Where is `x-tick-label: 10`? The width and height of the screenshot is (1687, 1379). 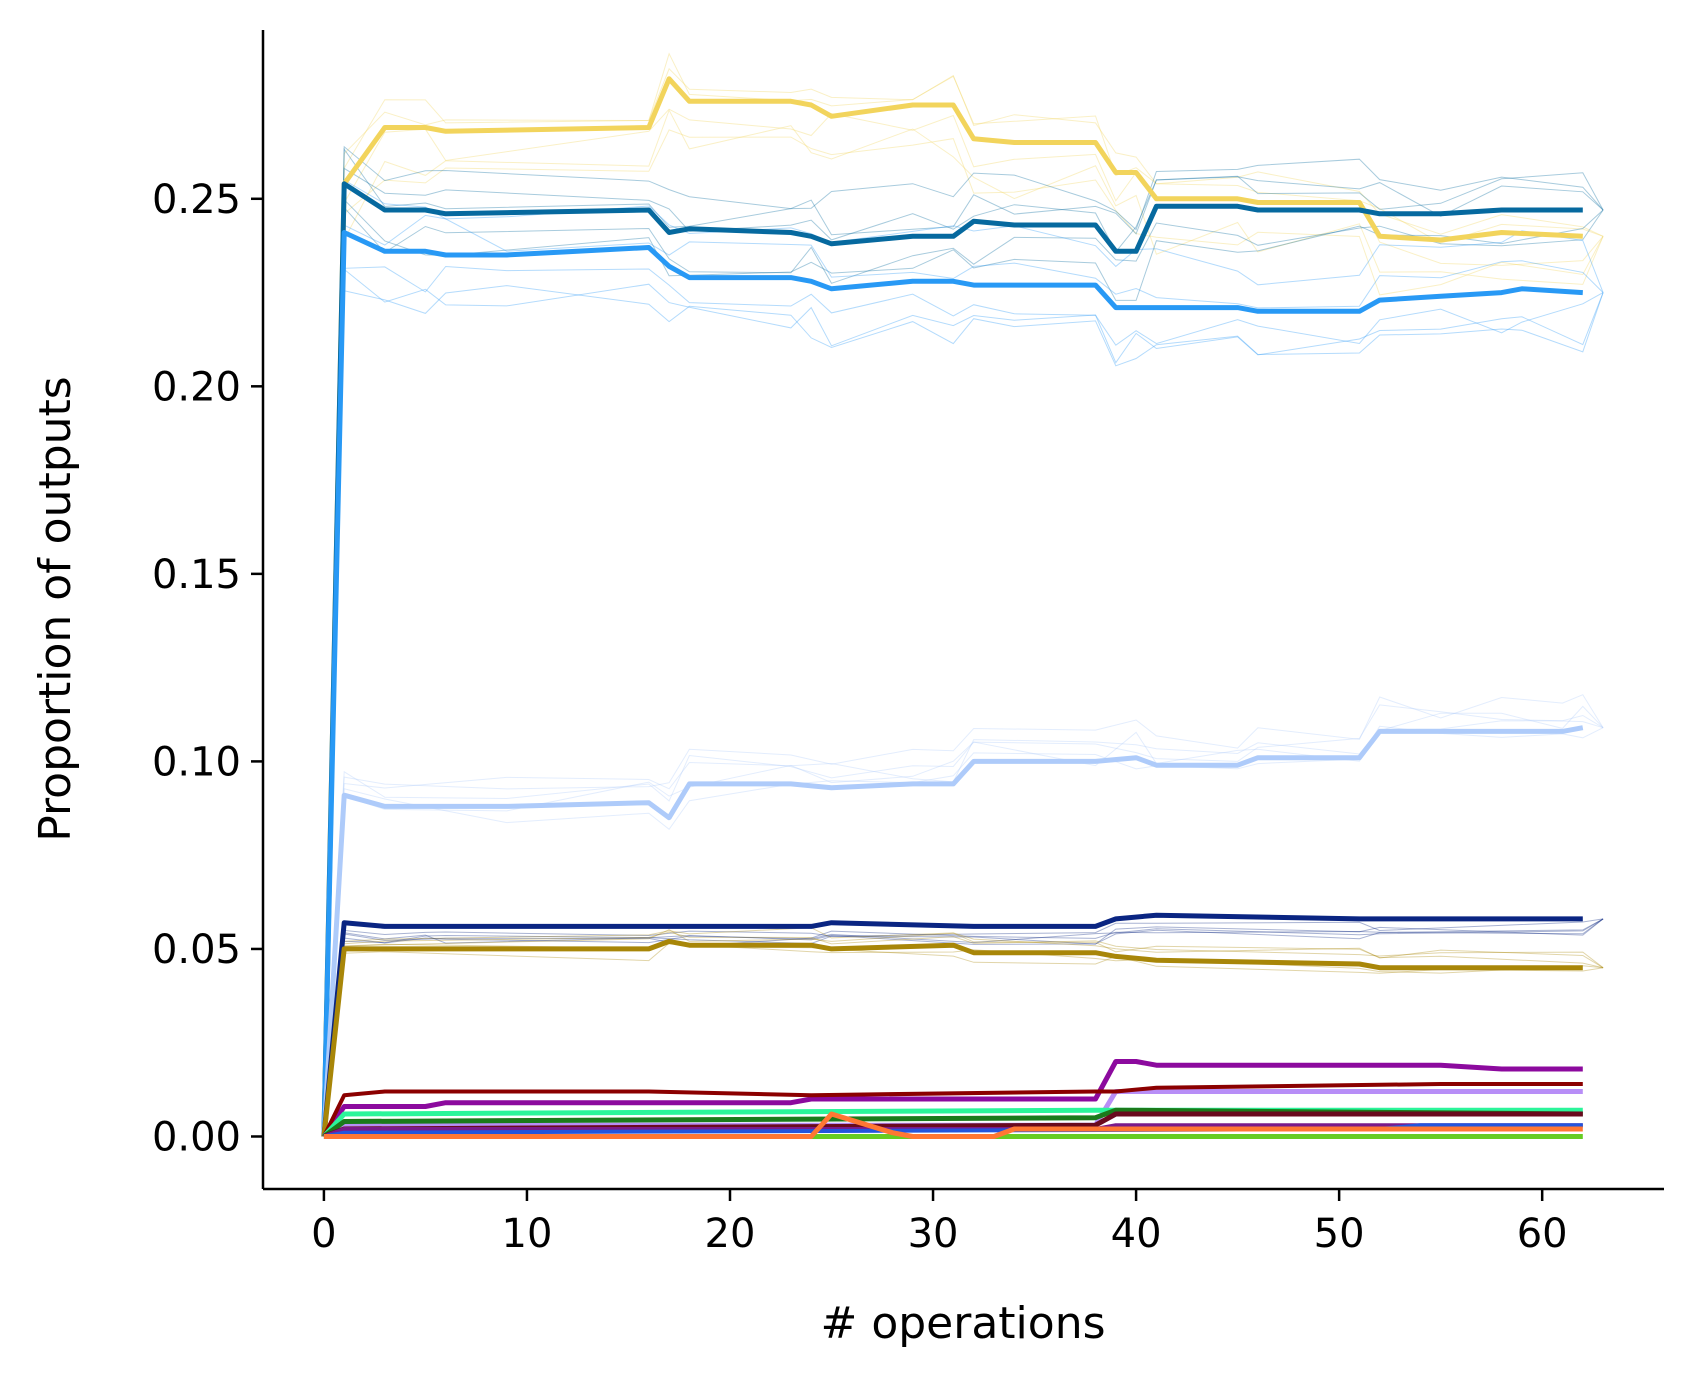
x-tick-label: 10 is located at coordinates (527, 1234).